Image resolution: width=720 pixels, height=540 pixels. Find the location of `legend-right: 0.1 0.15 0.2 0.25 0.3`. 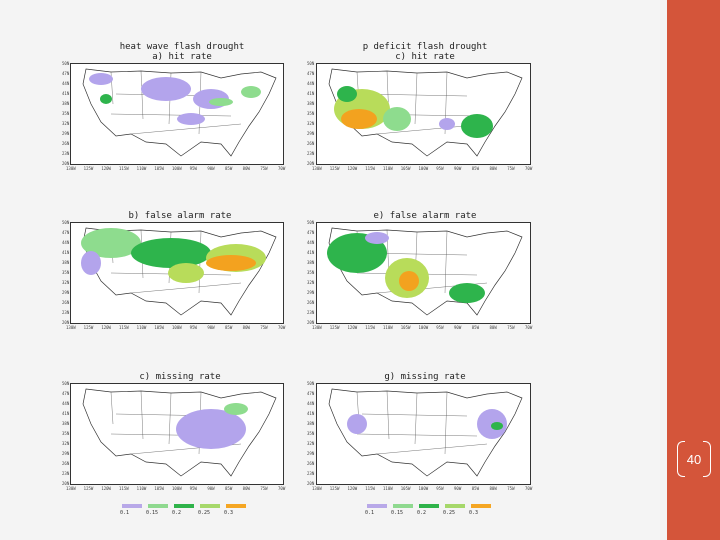

legend-right: 0.1 0.15 0.2 0.25 0.3 is located at coordinates (431, 511).